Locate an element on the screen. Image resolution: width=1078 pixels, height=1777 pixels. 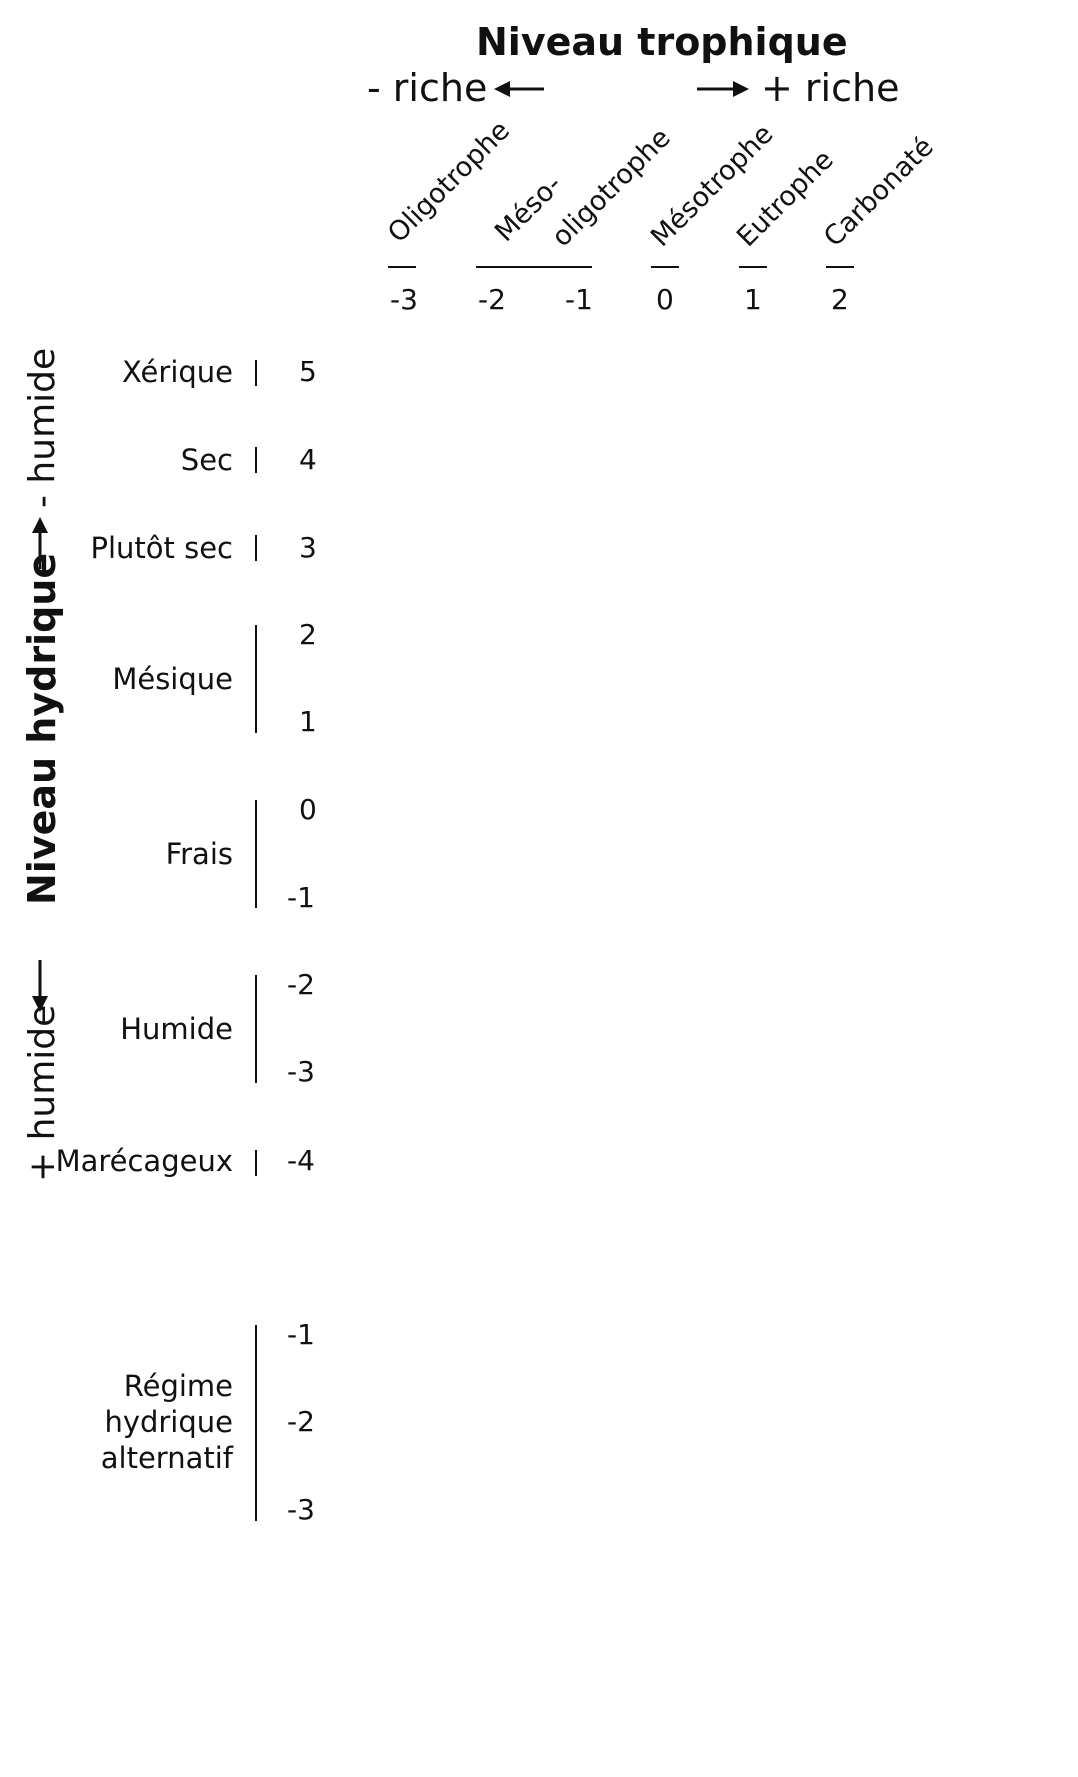
hydric-value: 1 is located at coordinates (308, 721).